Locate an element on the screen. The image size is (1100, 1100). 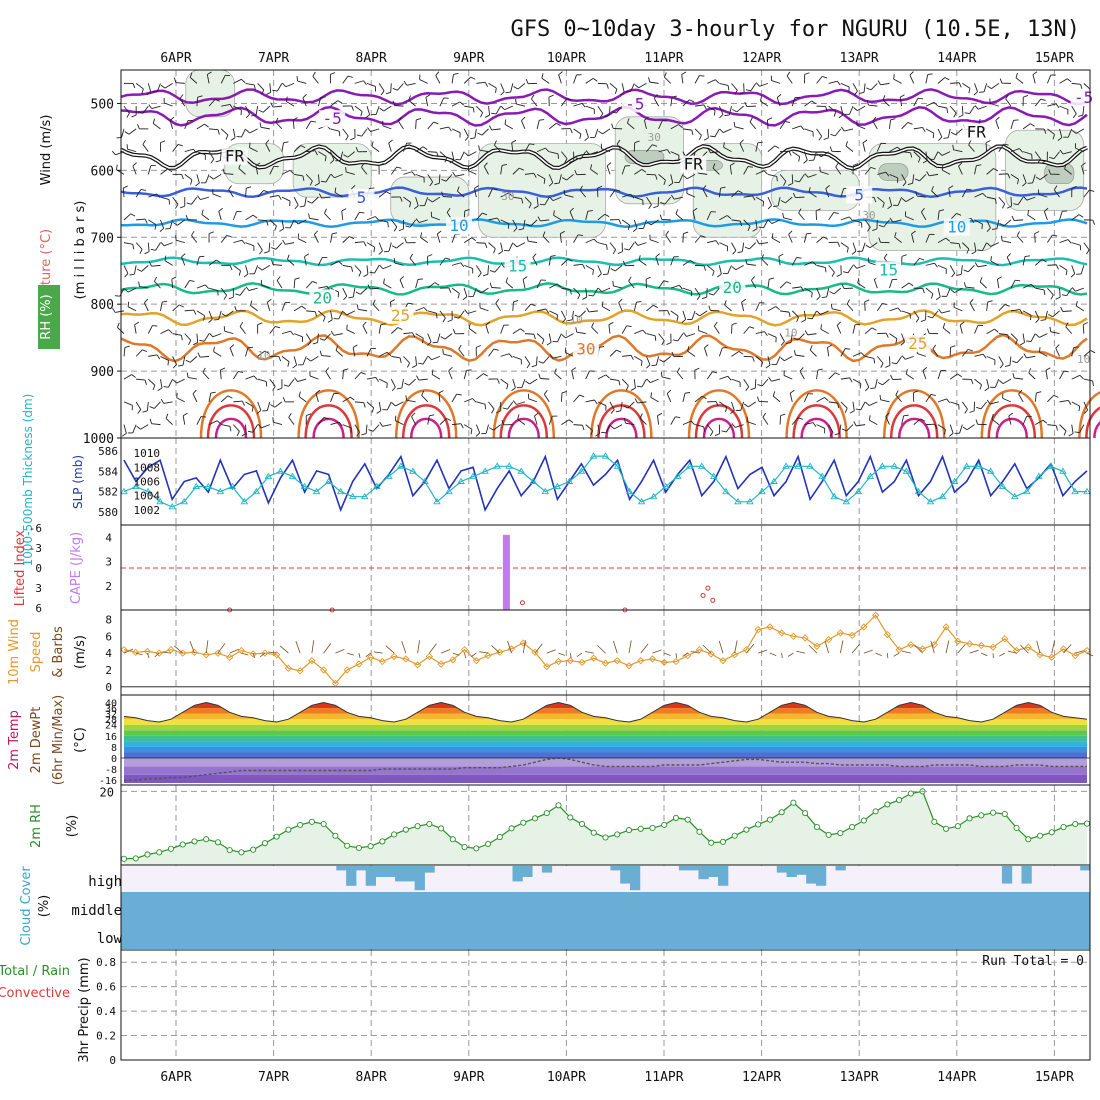
rh-2m-label: 2m RH is located at coordinates (36, 826).